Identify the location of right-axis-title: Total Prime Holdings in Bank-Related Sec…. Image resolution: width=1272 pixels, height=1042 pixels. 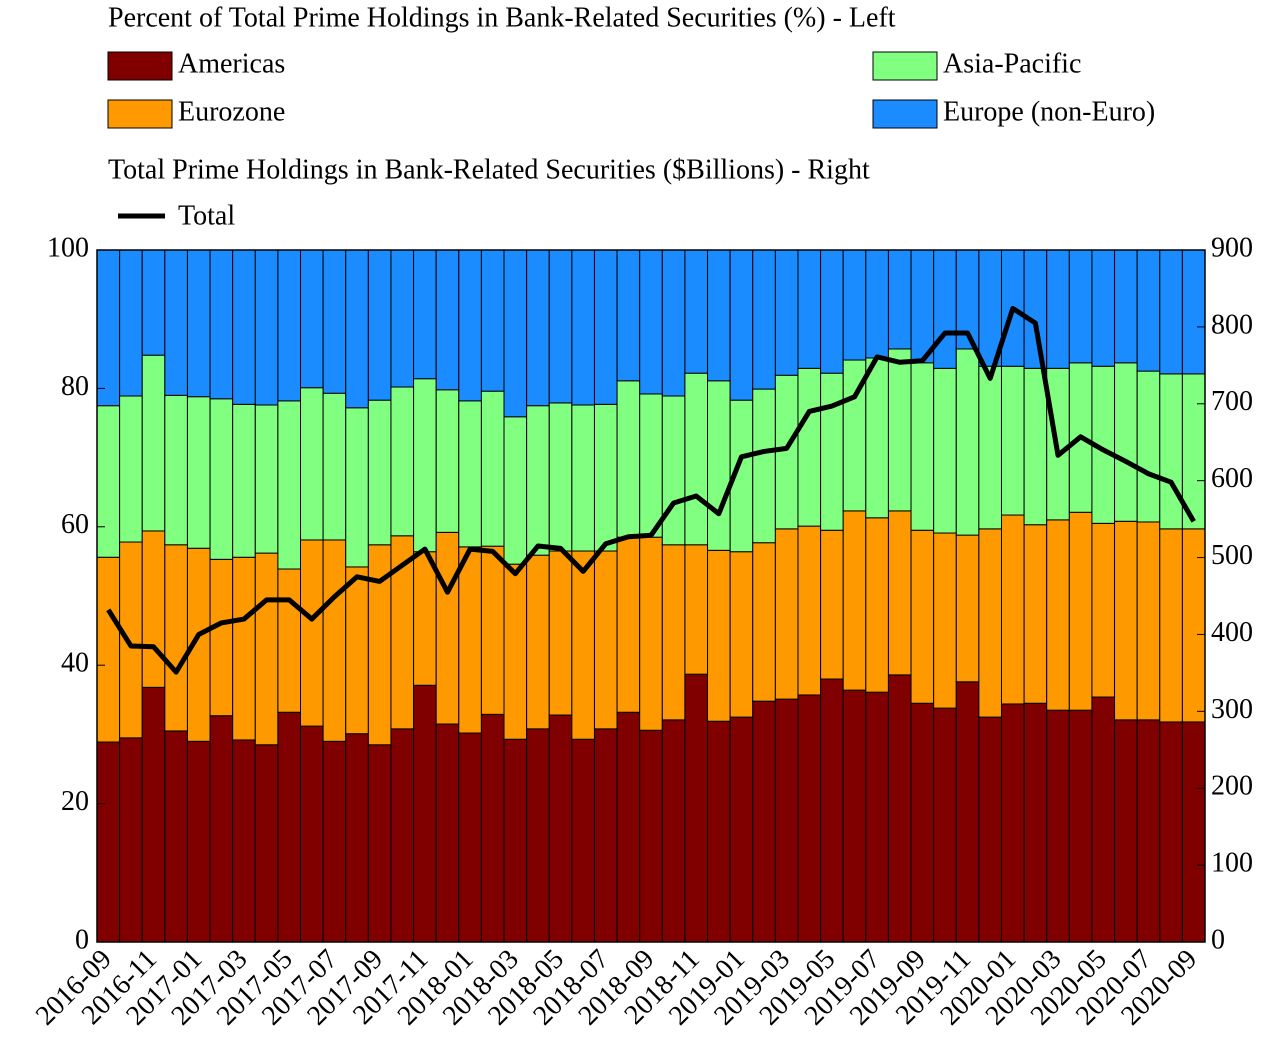
(489, 169).